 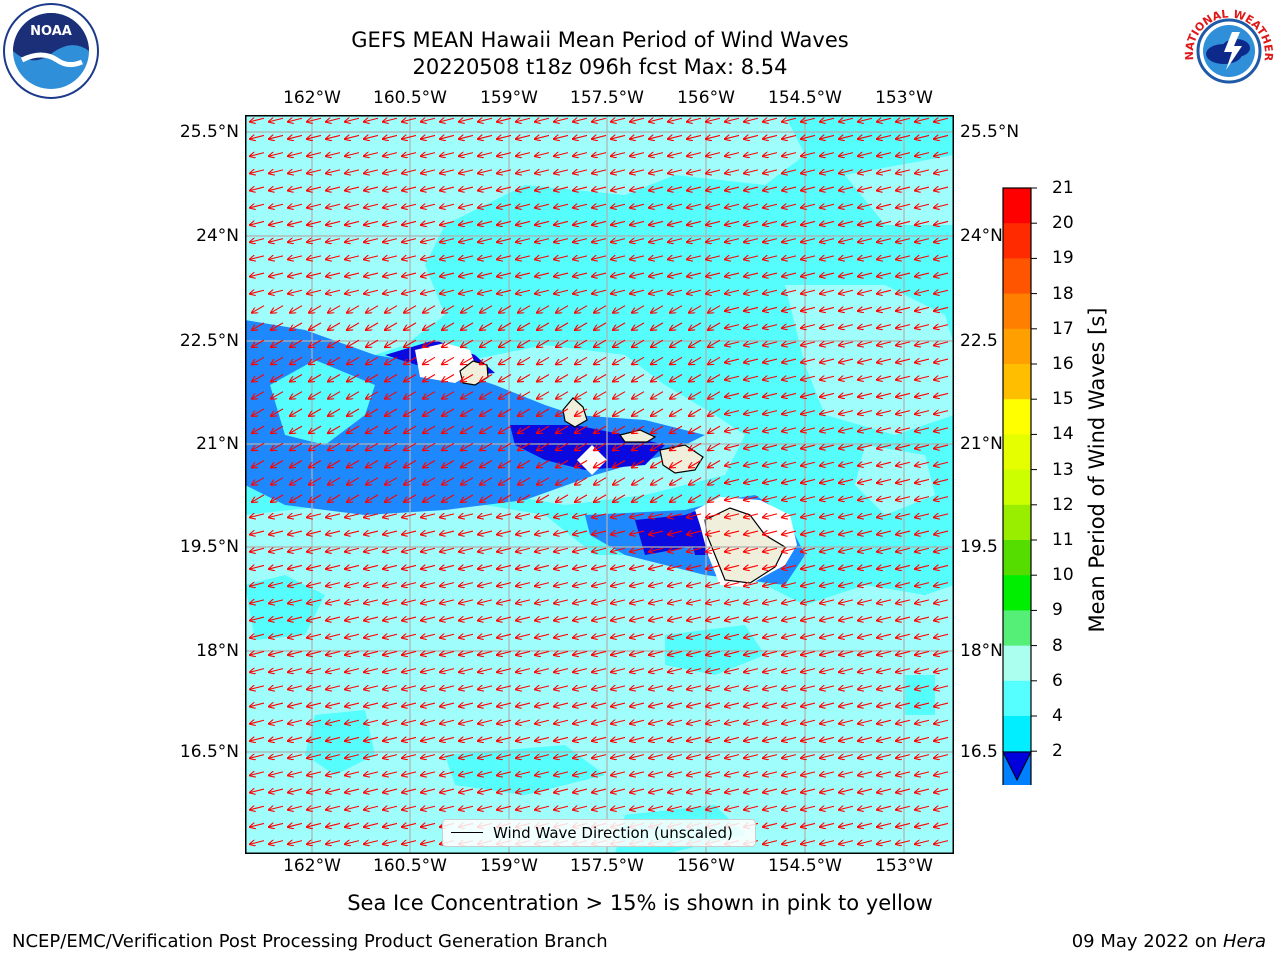 What do you see at coordinates (51, 31) in the screenshot?
I see `noaa-logo-text: NOAA` at bounding box center [51, 31].